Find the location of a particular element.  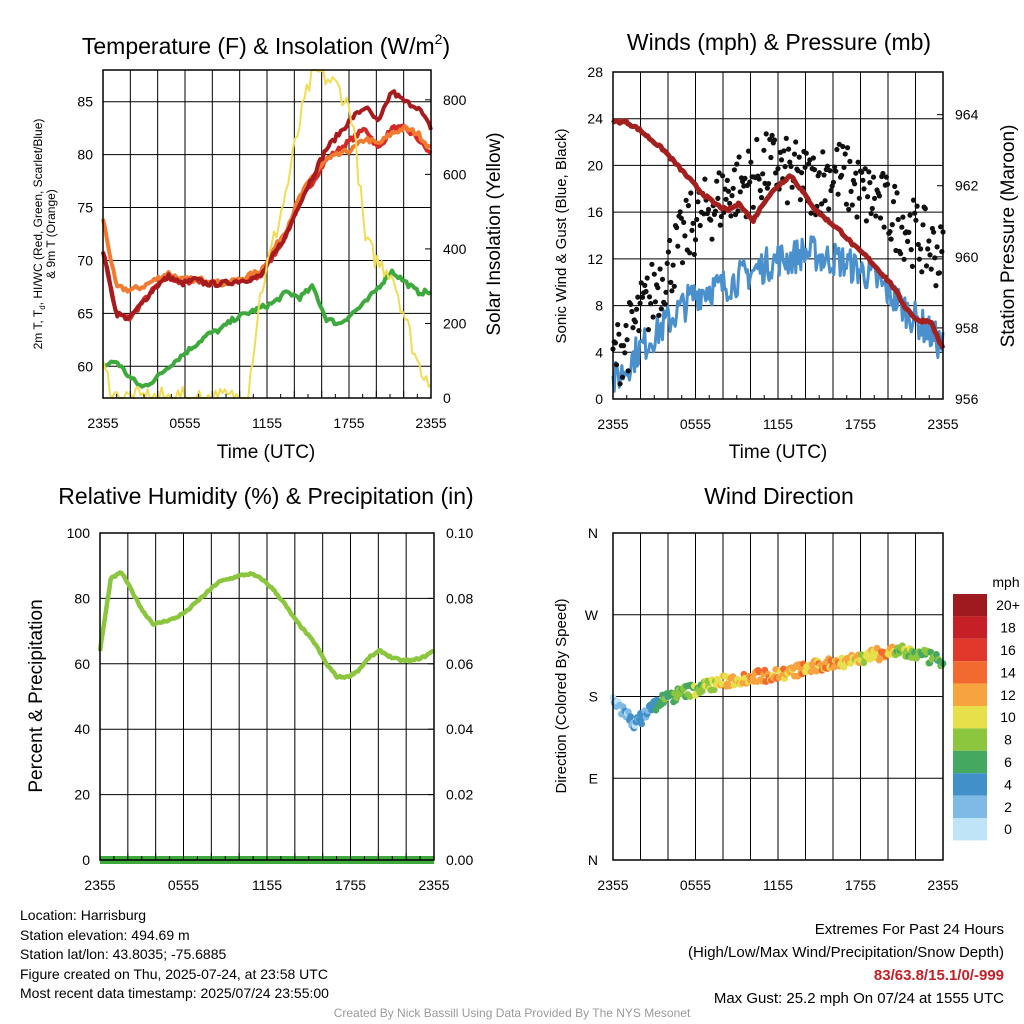

direction-tick-label: N is located at coordinates (593, 860).